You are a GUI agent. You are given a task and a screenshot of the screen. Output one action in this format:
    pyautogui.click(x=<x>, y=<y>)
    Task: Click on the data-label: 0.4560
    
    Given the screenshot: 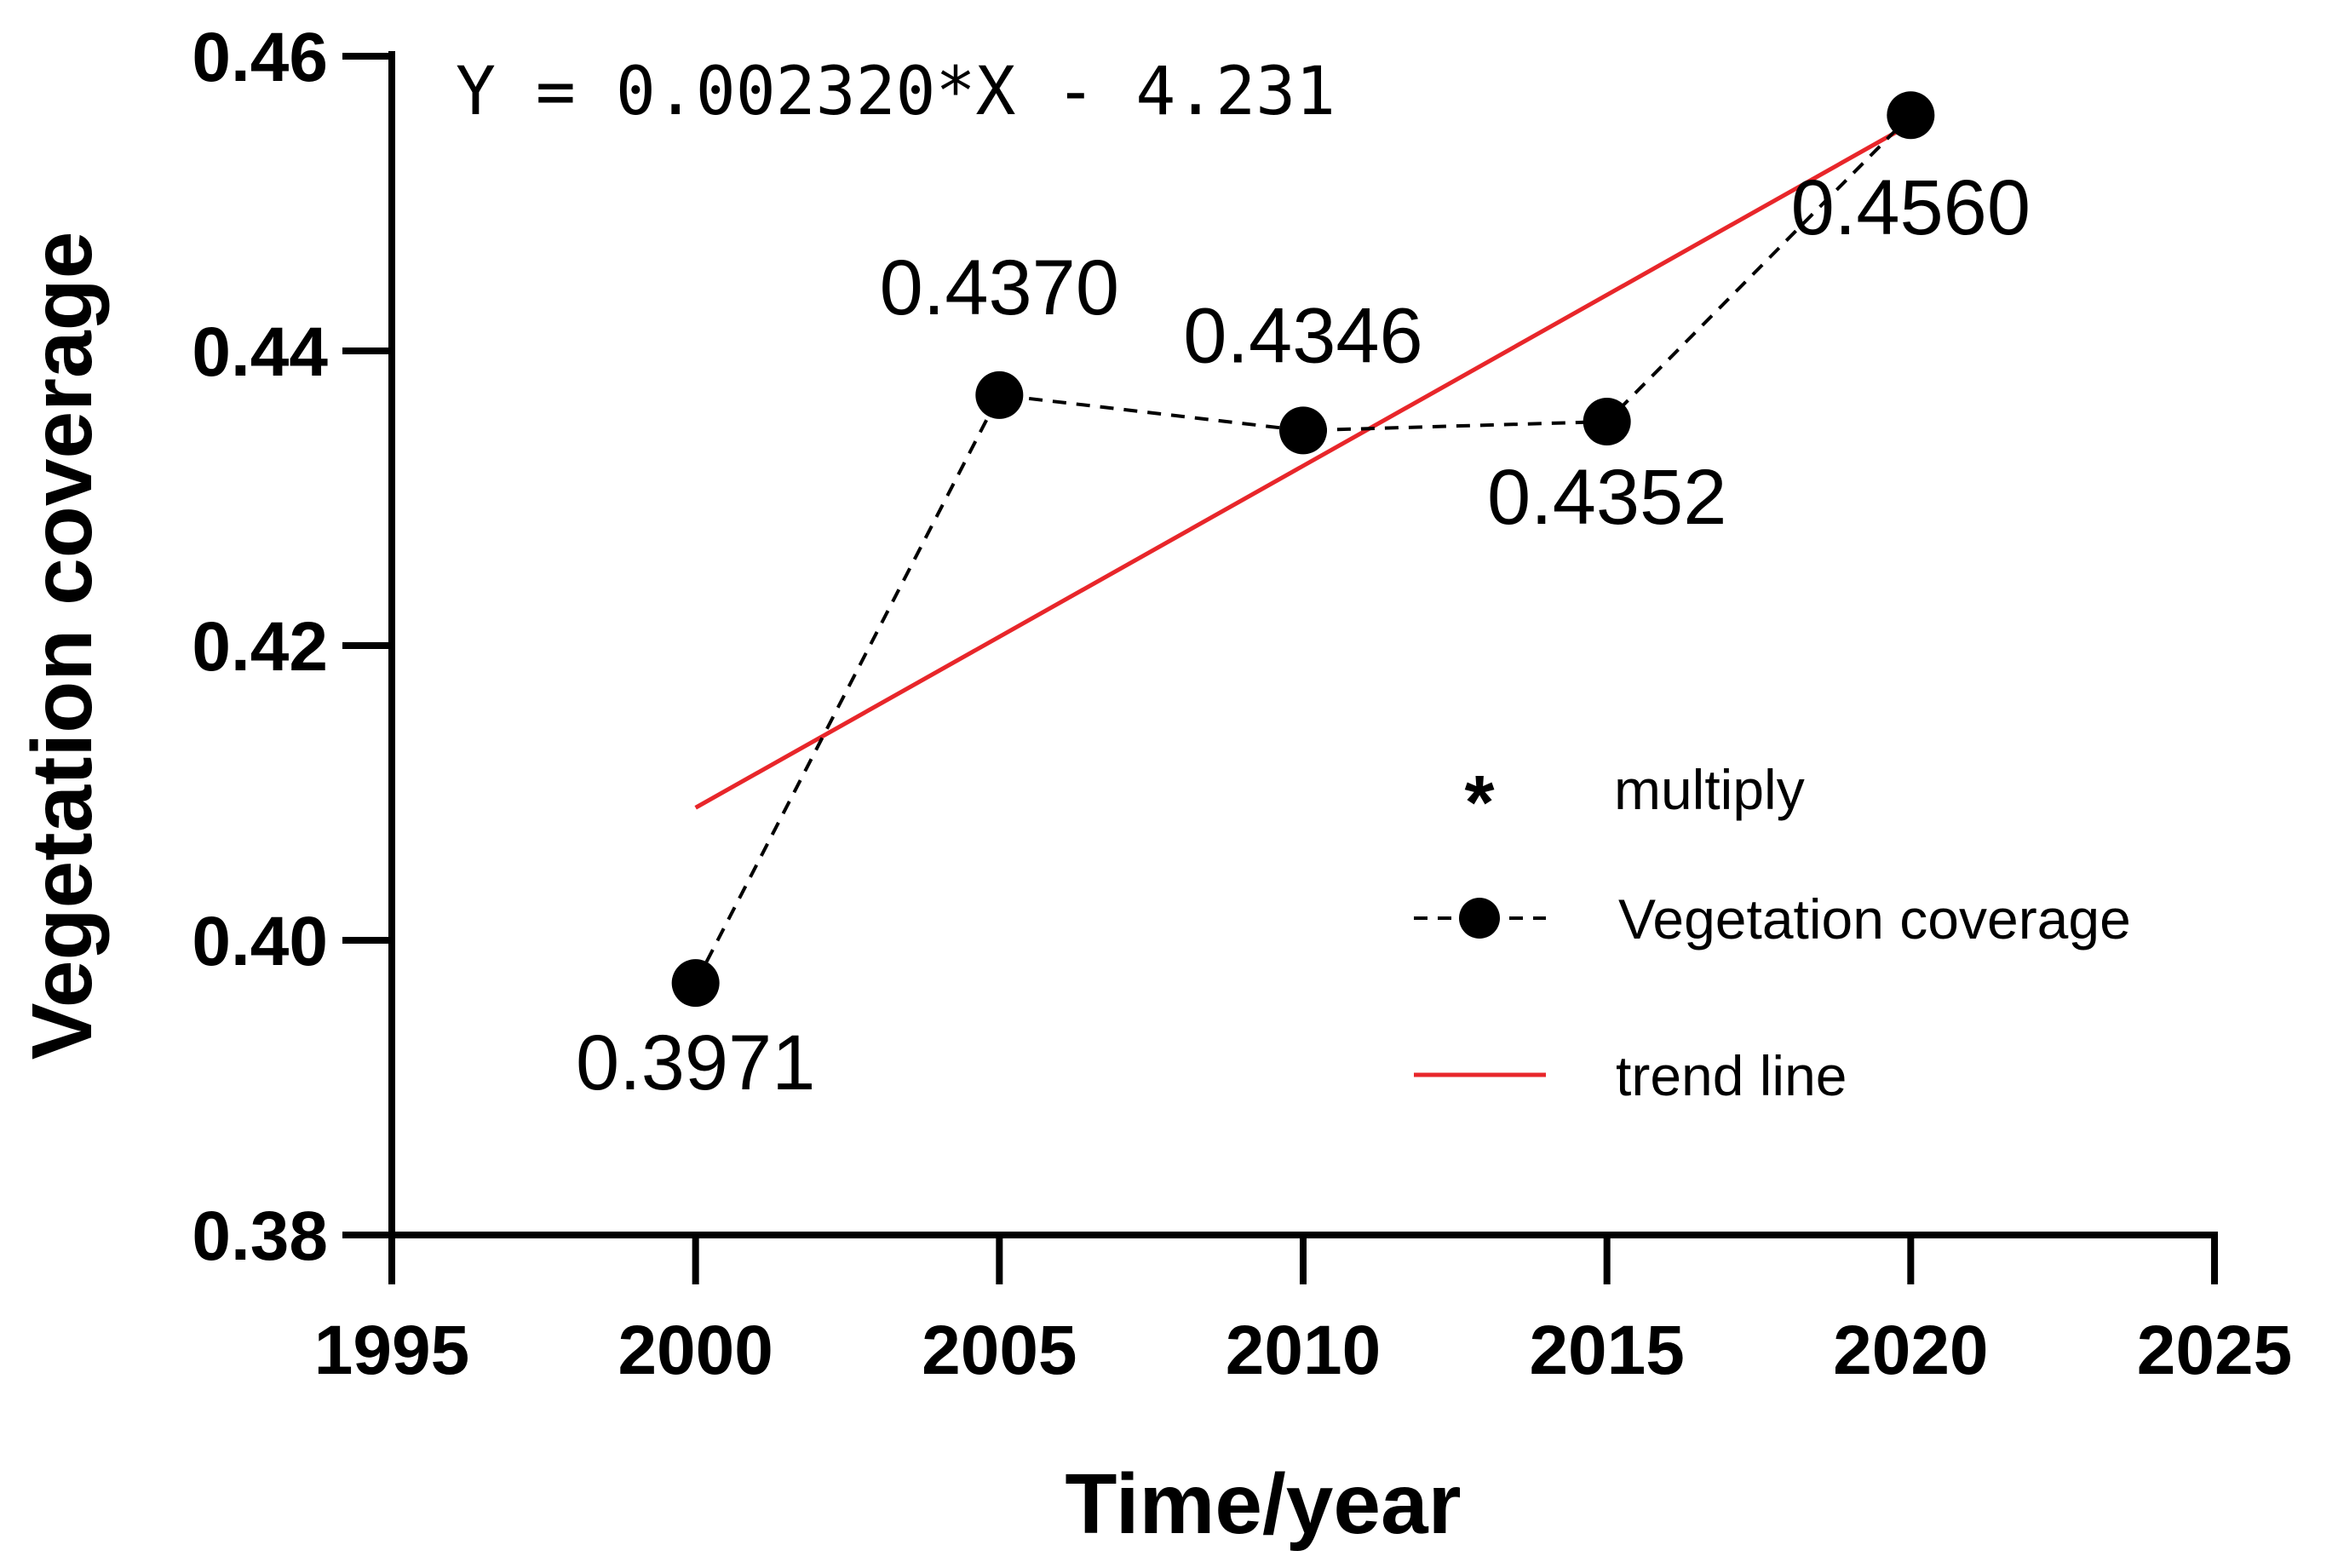 What is the action you would take?
    pyautogui.click(x=1911, y=207)
    